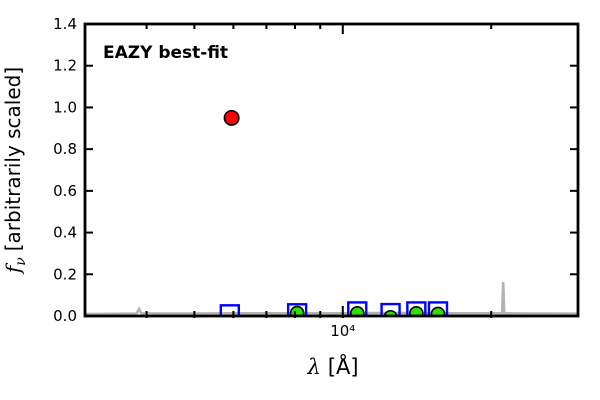 Image resolution: width=600 pixels, height=400 pixels. I want to click on x-tick-label: 10⁴, so click(342, 331).